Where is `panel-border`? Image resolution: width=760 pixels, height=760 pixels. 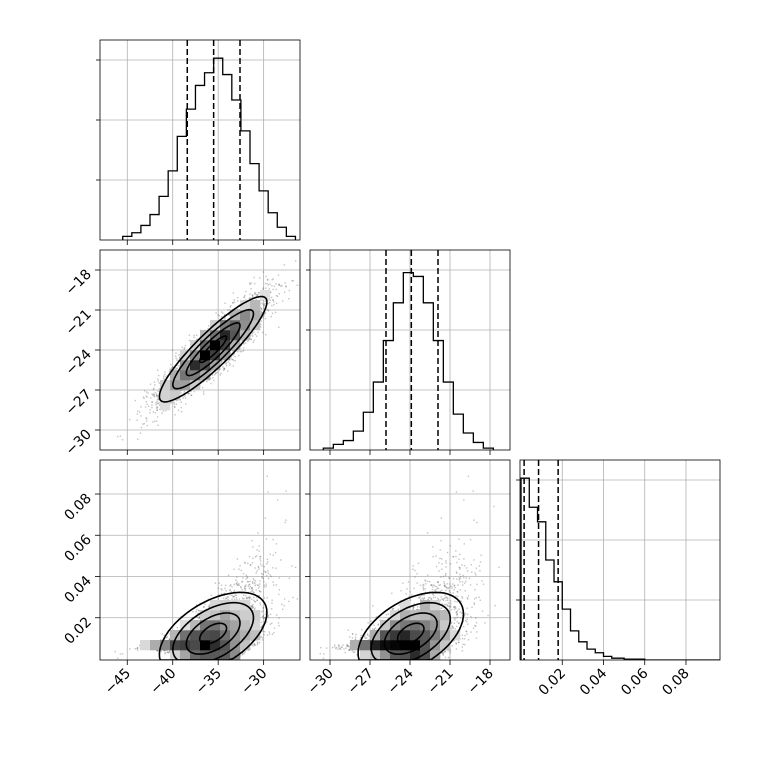 panel-border is located at coordinates (200, 140).